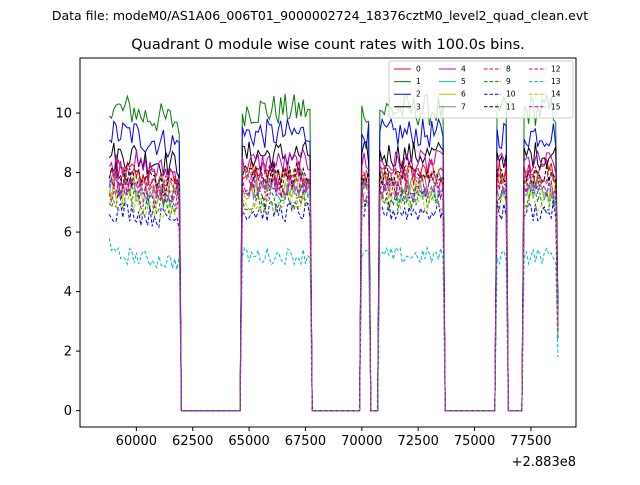 This screenshot has width=640, height=485. I want to click on legend-label-11: 11, so click(511, 106).